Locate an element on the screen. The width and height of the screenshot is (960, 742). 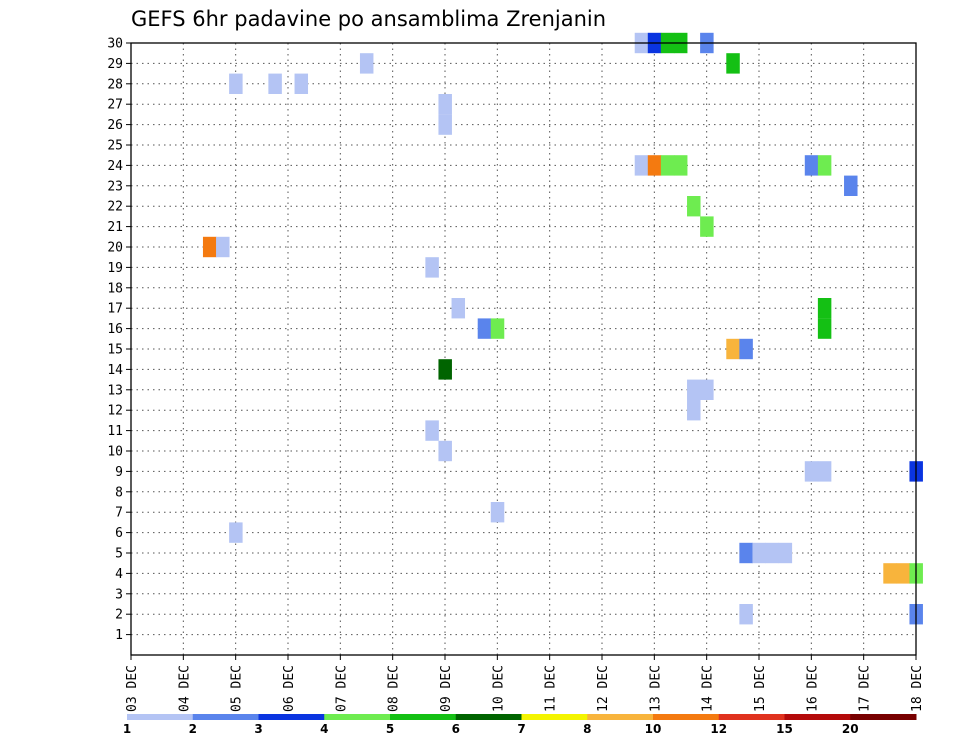
y-tick-label: 8 is located at coordinates (119, 492).